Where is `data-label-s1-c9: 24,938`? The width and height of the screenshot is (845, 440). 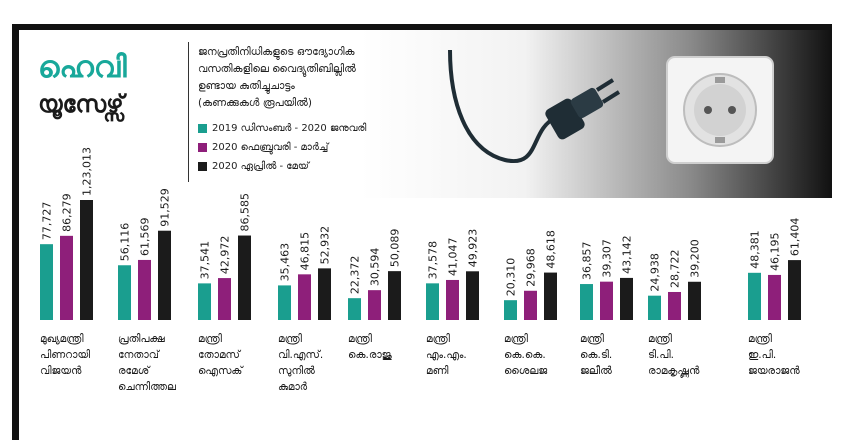
data-label-s1-c9: 24,938 is located at coordinates (655, 272).